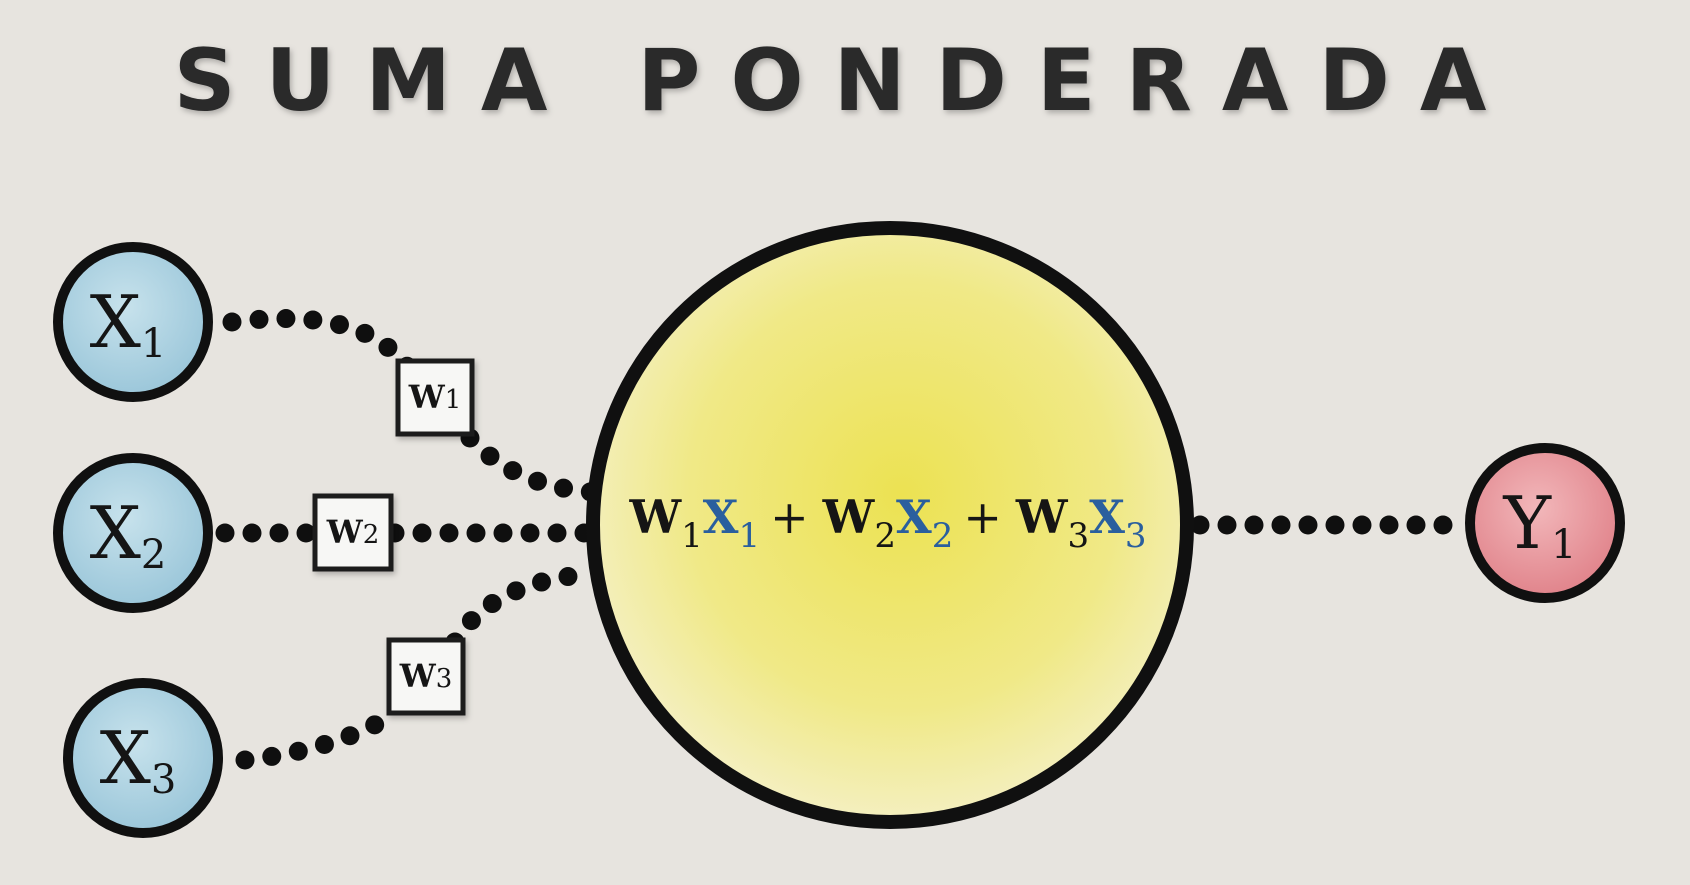  I want to click on input-x2-sub: 2, so click(153, 555).